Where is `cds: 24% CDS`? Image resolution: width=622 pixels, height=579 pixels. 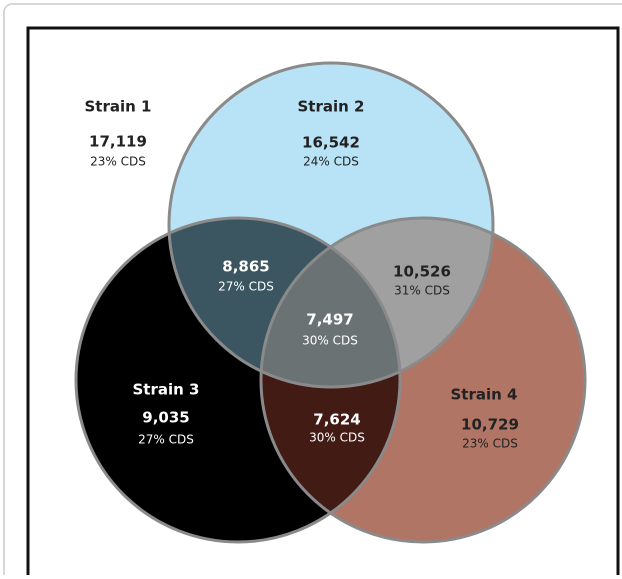 cds: 24% CDS is located at coordinates (331, 162).